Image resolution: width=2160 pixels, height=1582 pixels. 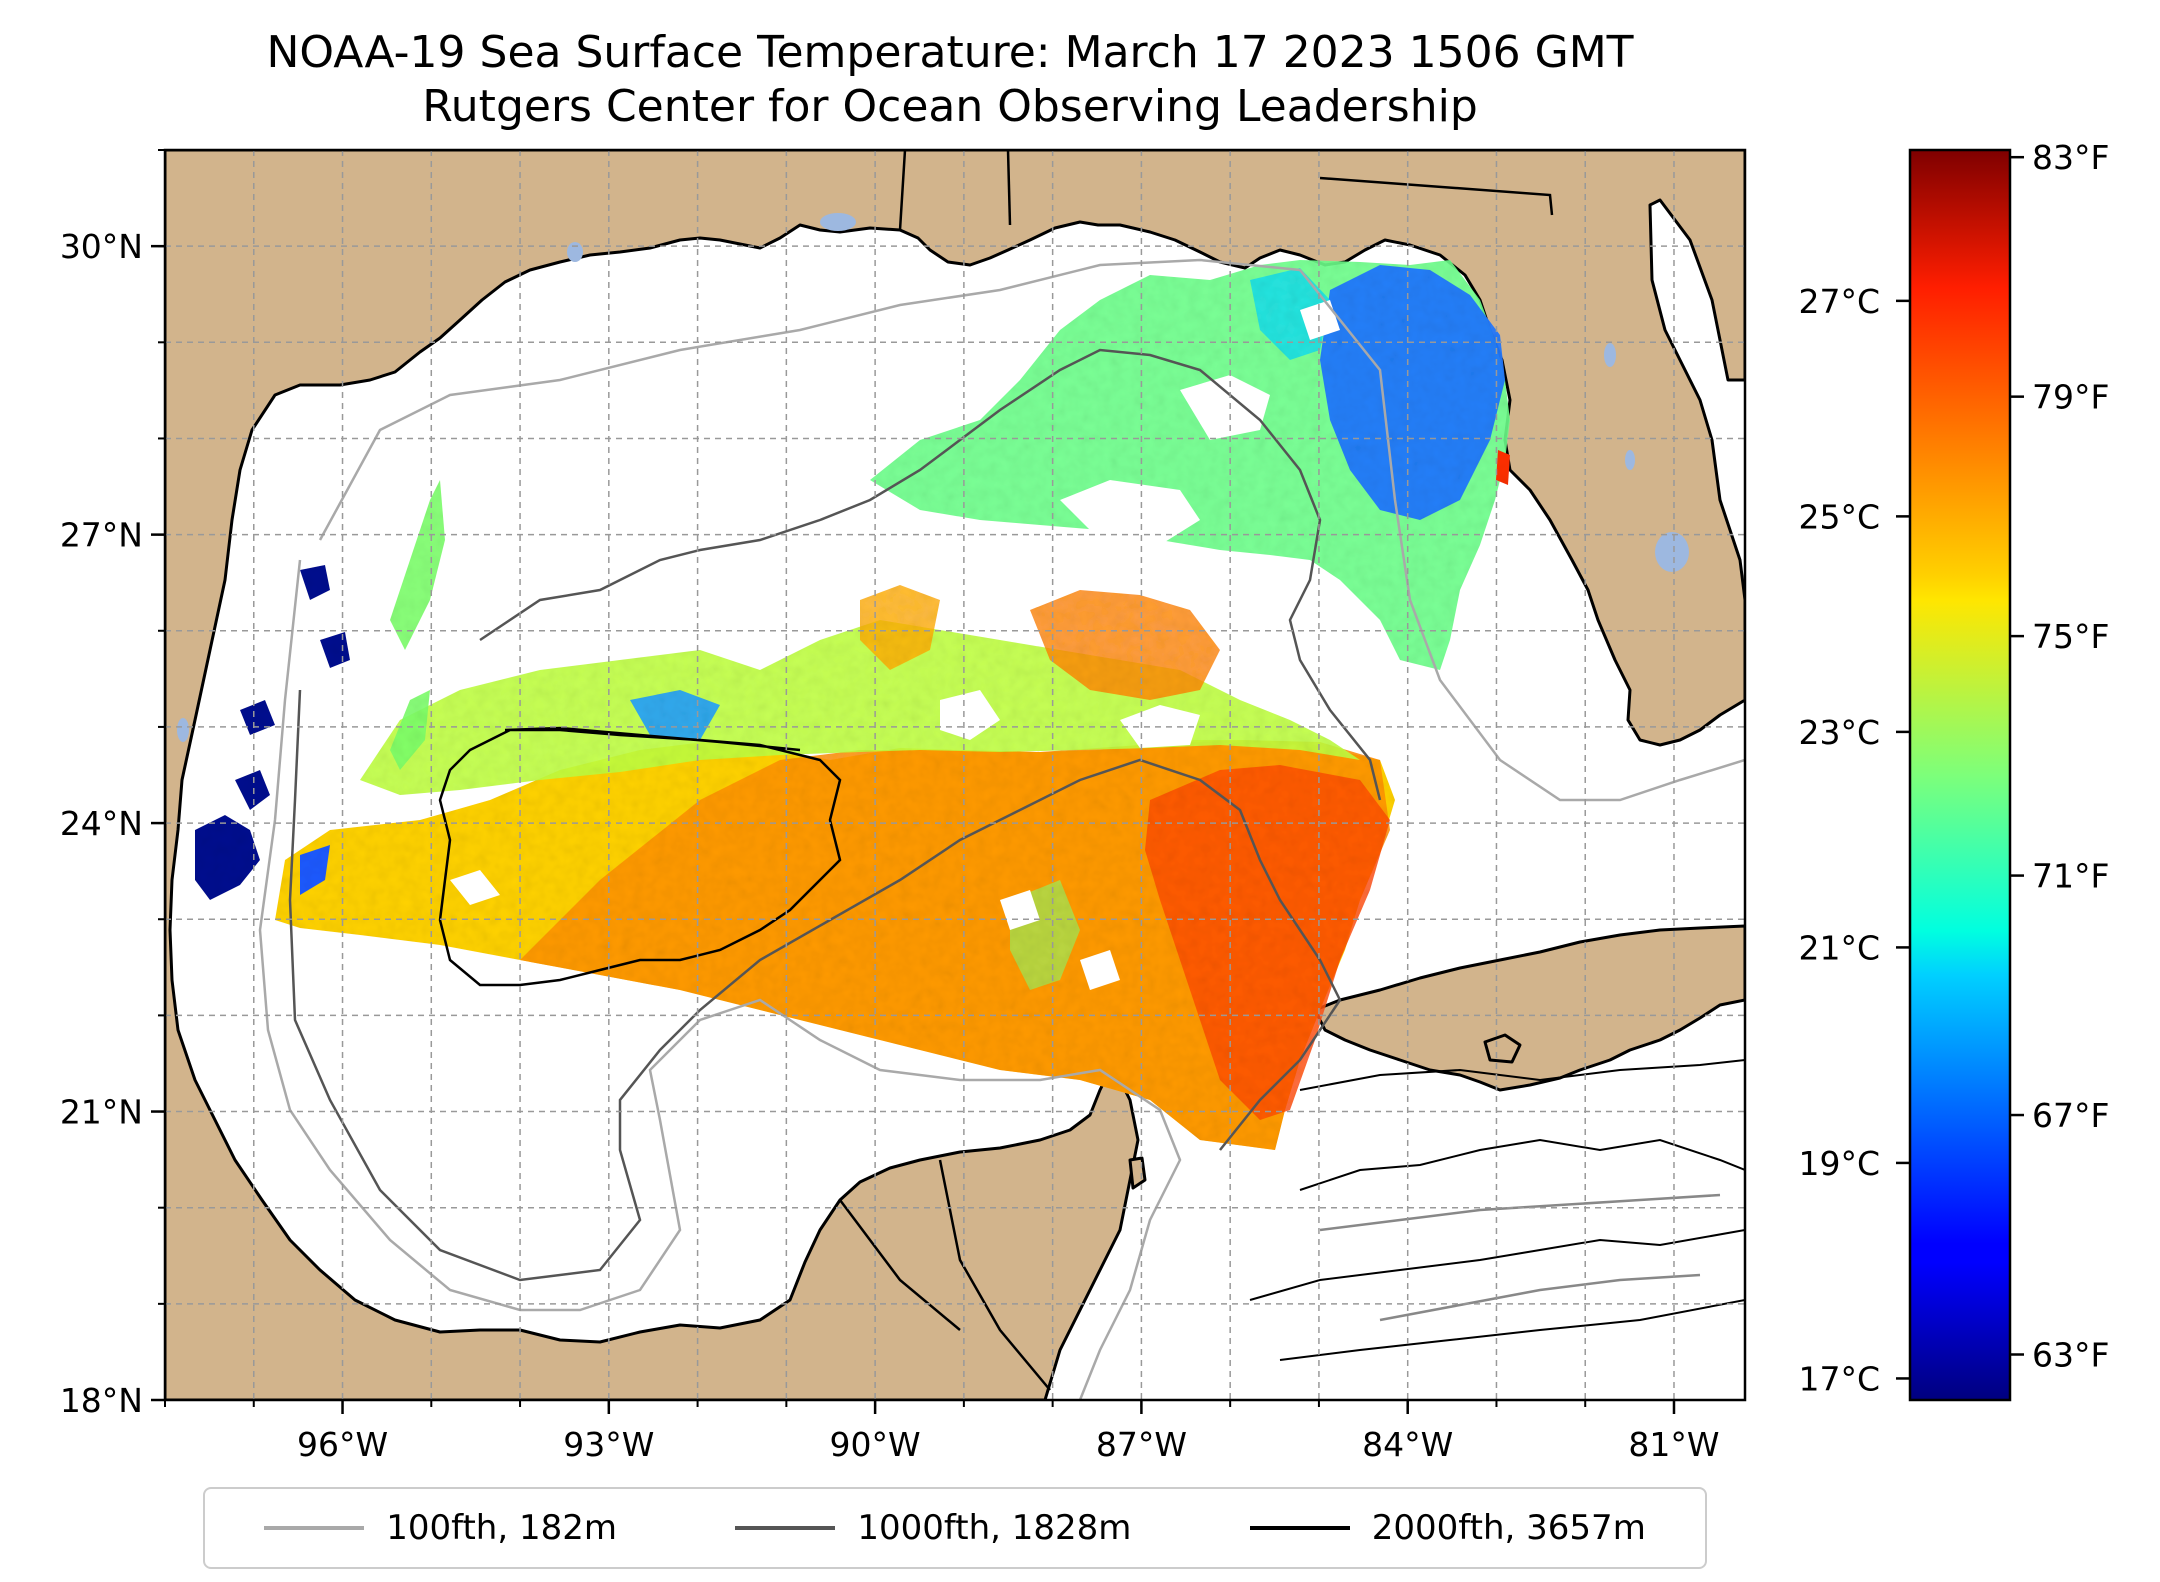 I want to click on sst-west-dark-blue, so click(x=272, y=732).